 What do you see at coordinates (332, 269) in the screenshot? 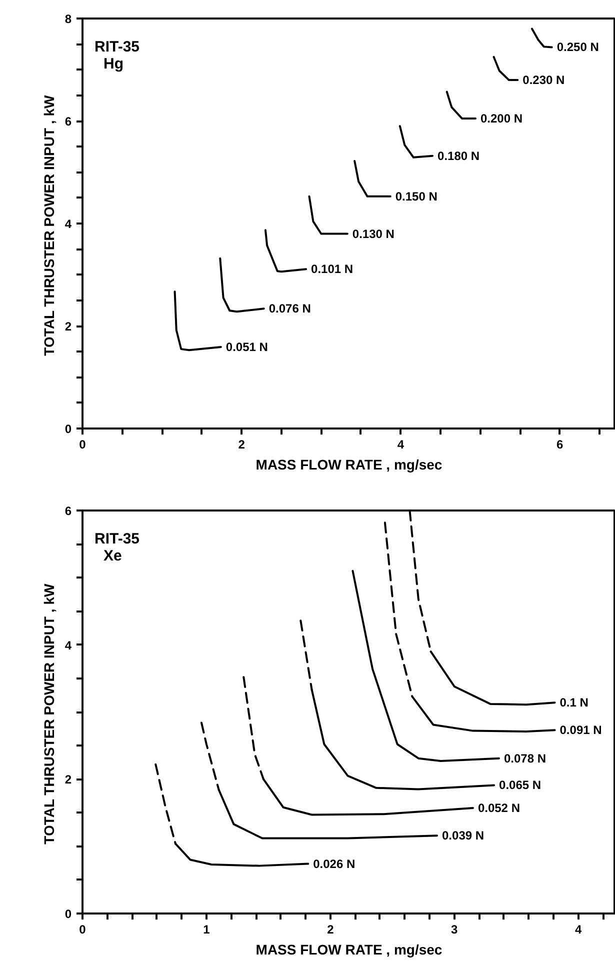
I see `series-label: 0.101 N` at bounding box center [332, 269].